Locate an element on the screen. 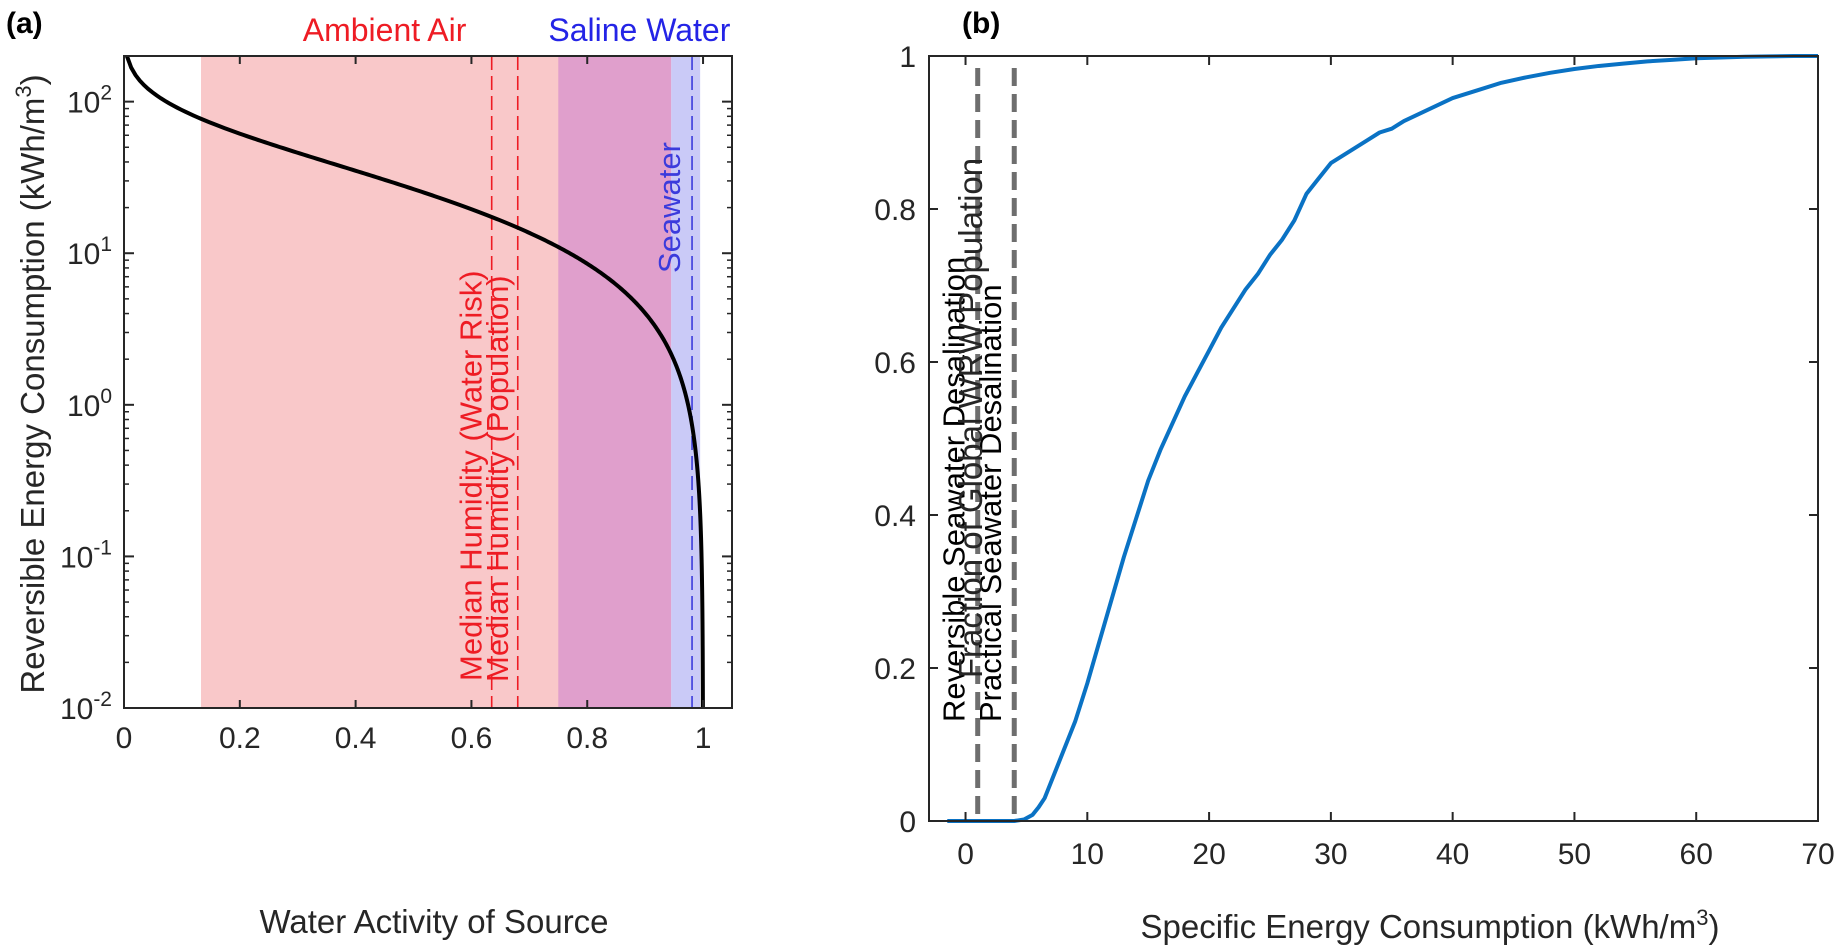 The image size is (1839, 950). y-tick-label: 10² is located at coordinates (89, 101).